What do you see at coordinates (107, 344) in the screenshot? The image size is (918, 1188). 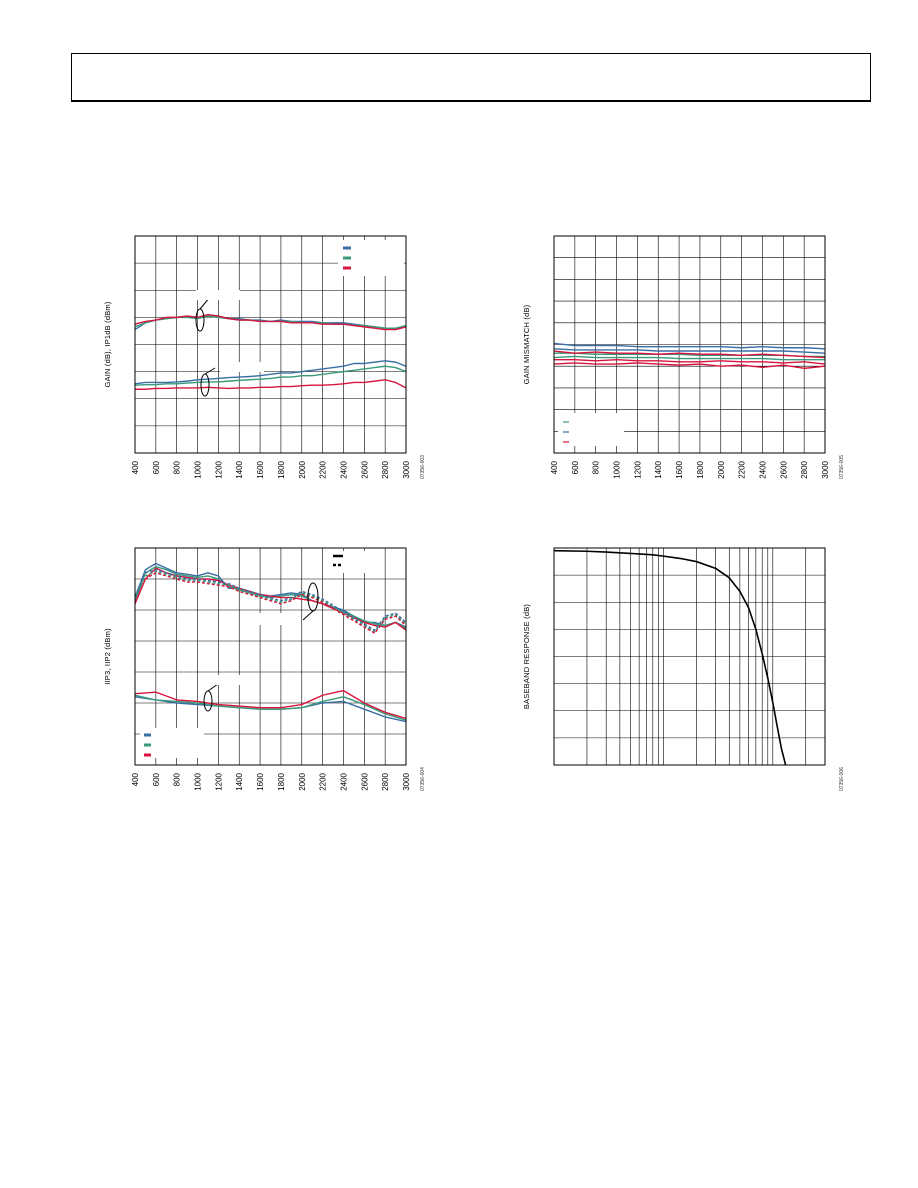 I see `y-axis-label: GAIN (dB), IP1dB (dBm)` at bounding box center [107, 344].